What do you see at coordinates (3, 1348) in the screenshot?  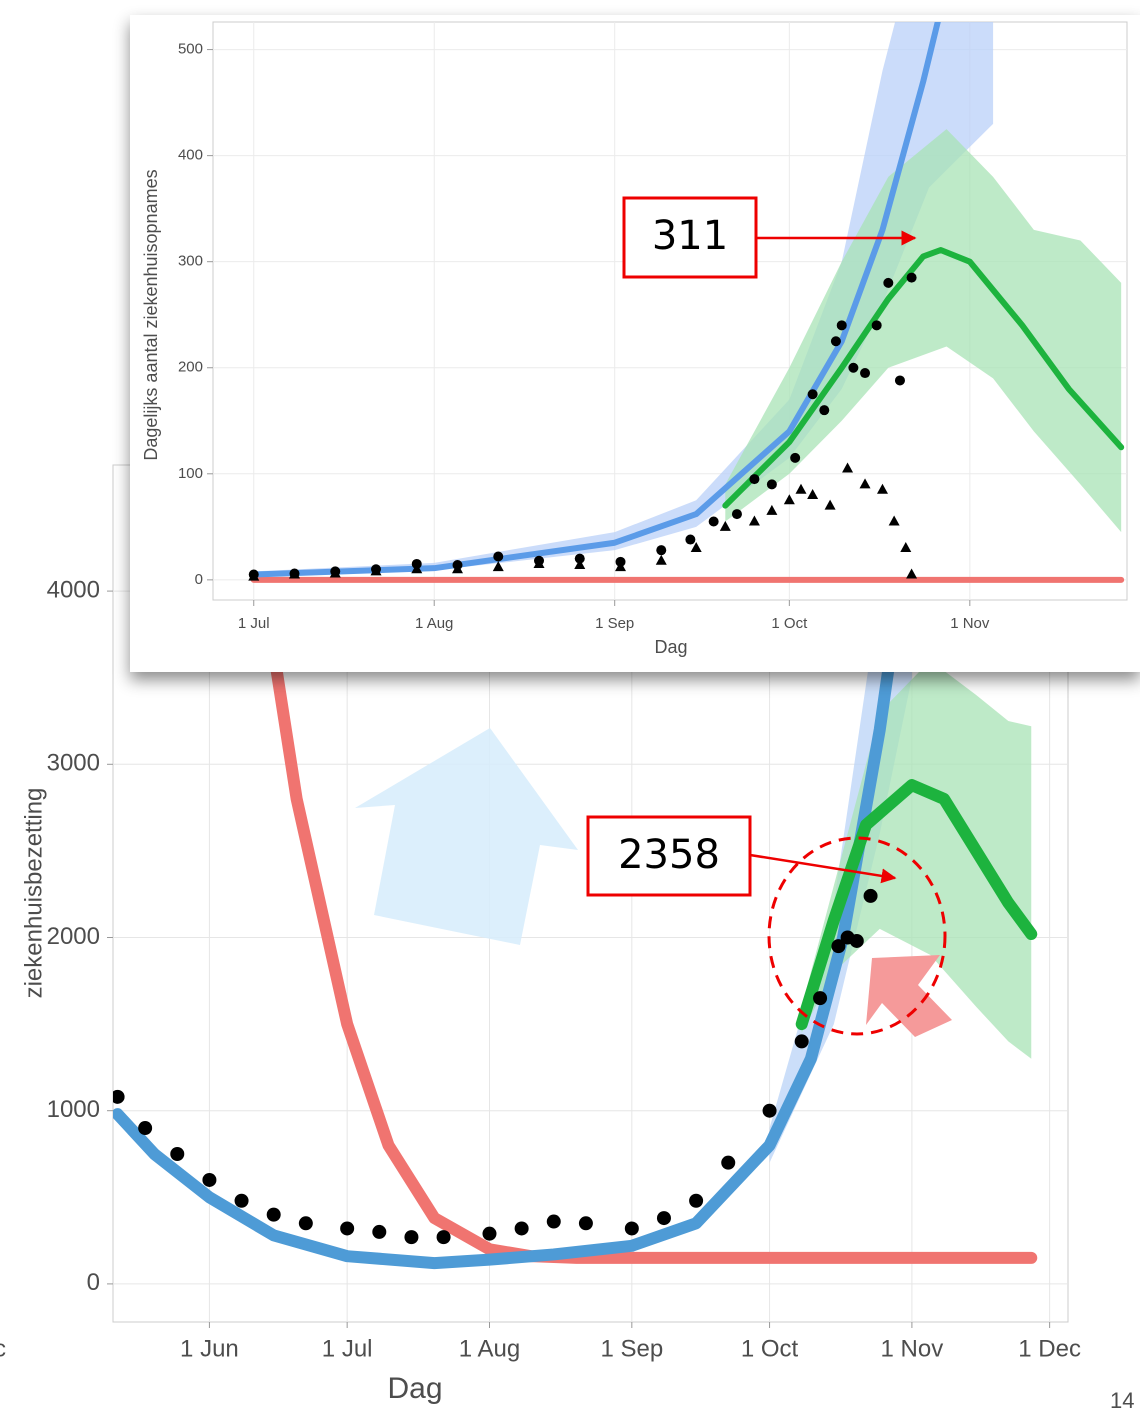 I see `cropped-label: c` at bounding box center [3, 1348].